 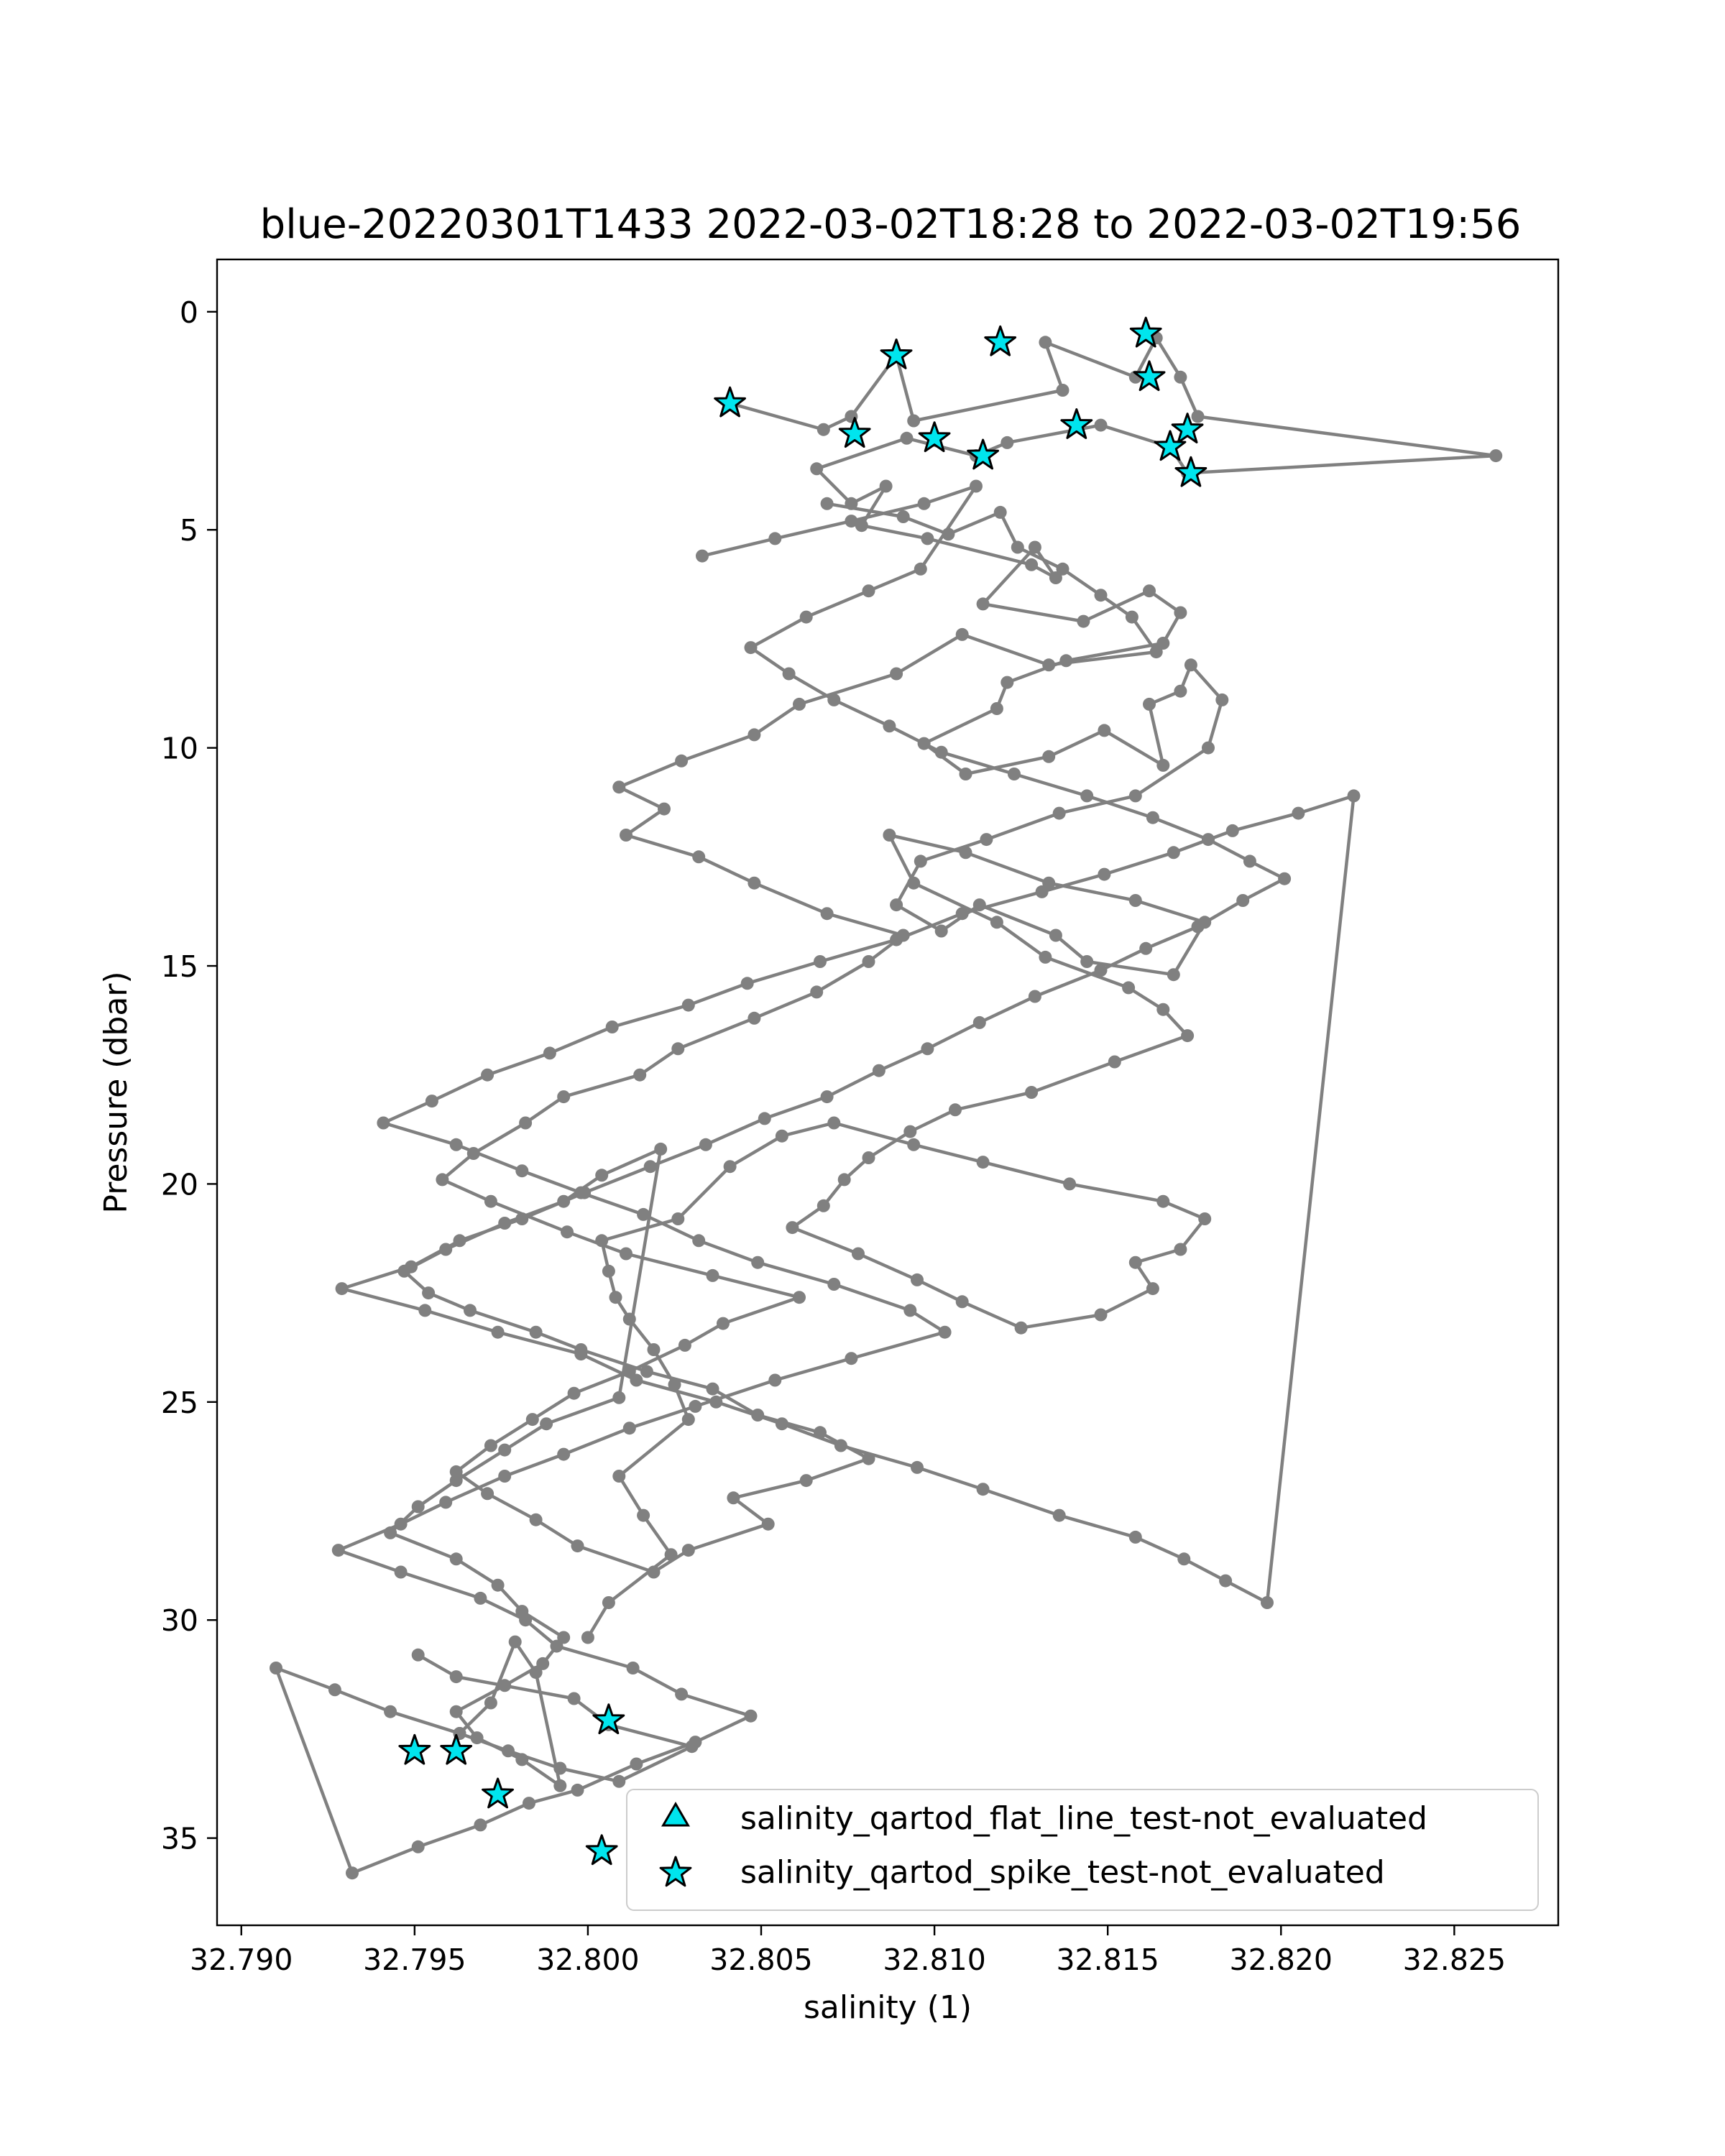 I want to click on y-tick-label: 0, so click(x=189, y=312).